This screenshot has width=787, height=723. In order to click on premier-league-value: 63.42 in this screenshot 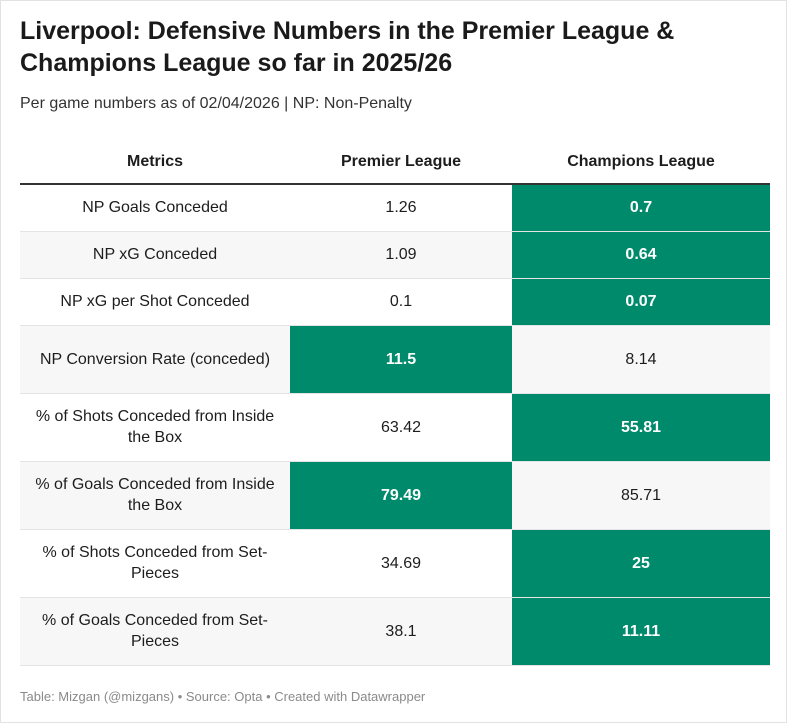, I will do `click(401, 427)`.